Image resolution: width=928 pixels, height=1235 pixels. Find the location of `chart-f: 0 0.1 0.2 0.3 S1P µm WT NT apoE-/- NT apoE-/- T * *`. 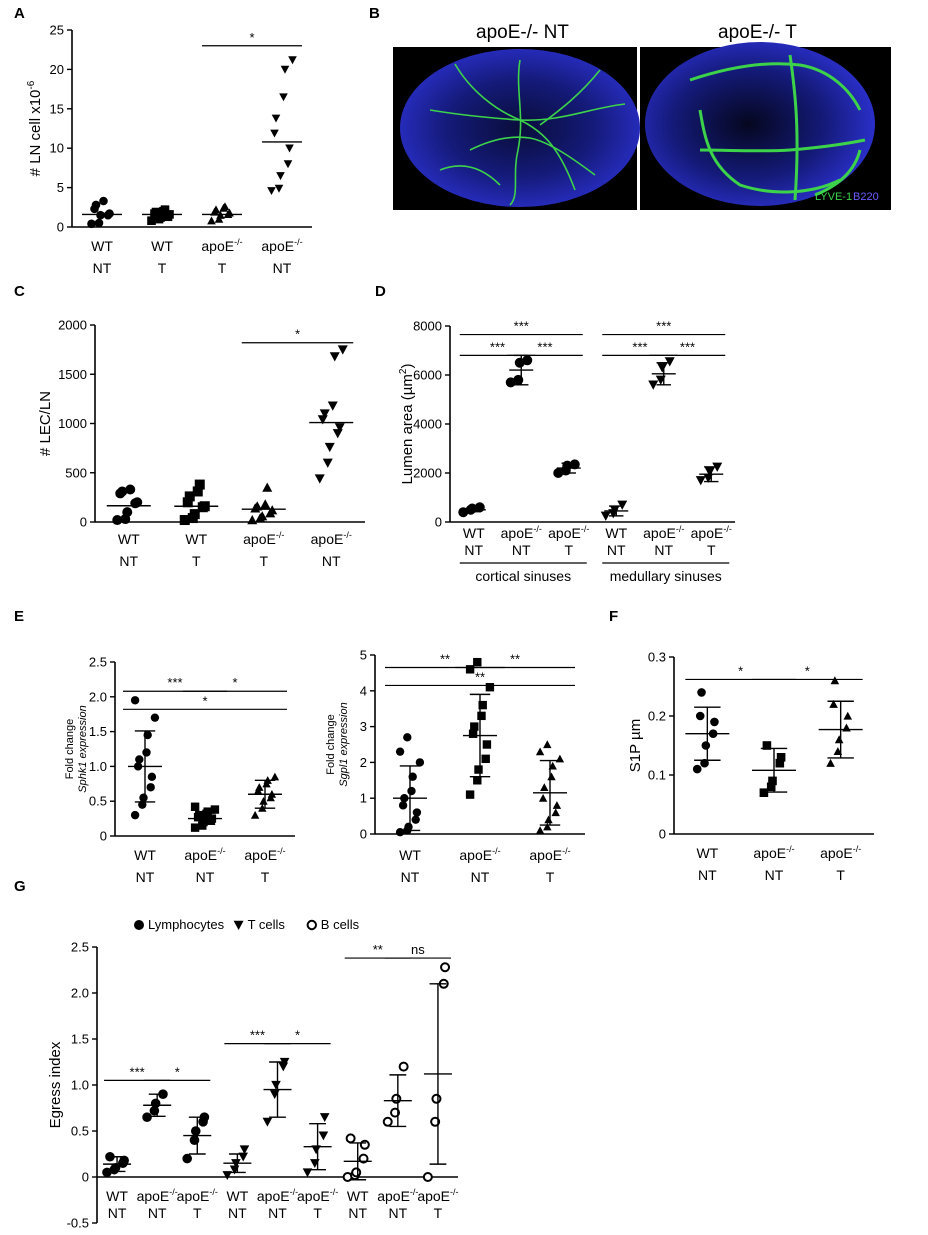

chart-f: 0 0.1 0.2 0.3 S1P µm WT NT apoE-/- NT apoE-/- T * * is located at coordinates (750, 766).